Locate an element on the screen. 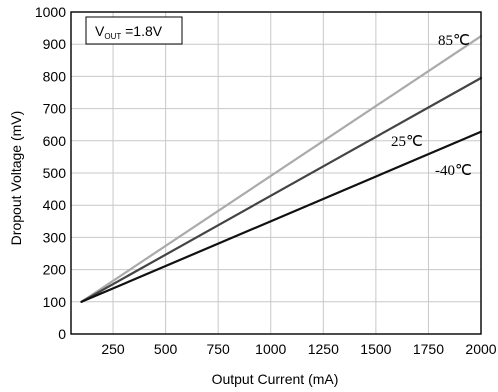  y-tick-label: 900 is located at coordinates (55, 44).